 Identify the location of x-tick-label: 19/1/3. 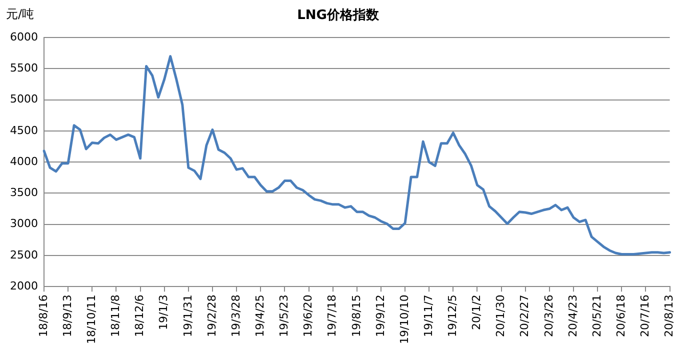
(163, 312).